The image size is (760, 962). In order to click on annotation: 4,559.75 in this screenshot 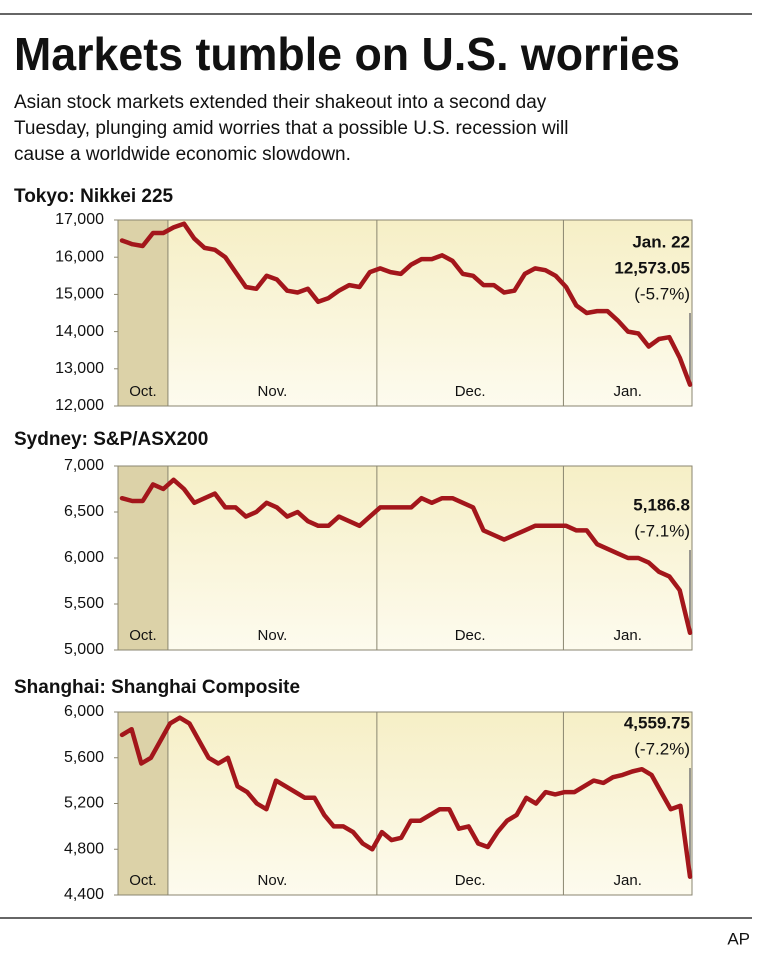, I will do `click(657, 722)`.